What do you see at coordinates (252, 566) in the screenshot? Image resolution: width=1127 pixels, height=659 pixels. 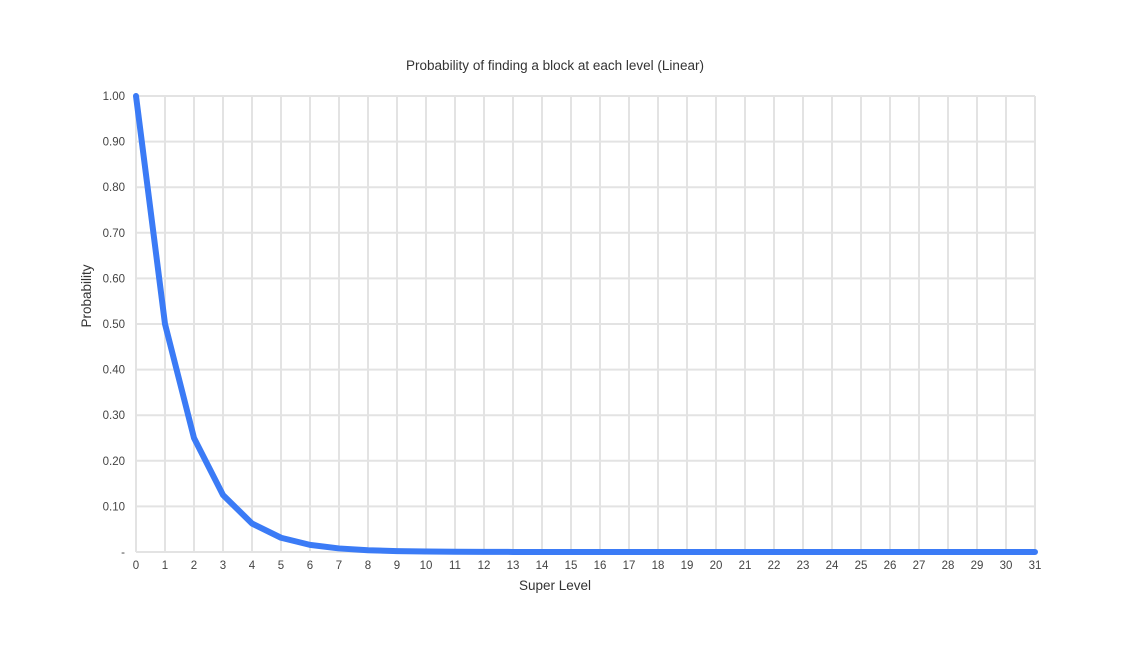 I see `x-tick-label: 4` at bounding box center [252, 566].